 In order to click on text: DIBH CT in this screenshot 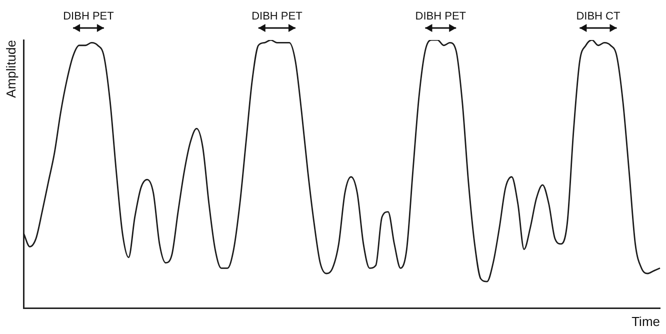, I will do `click(598, 16)`.